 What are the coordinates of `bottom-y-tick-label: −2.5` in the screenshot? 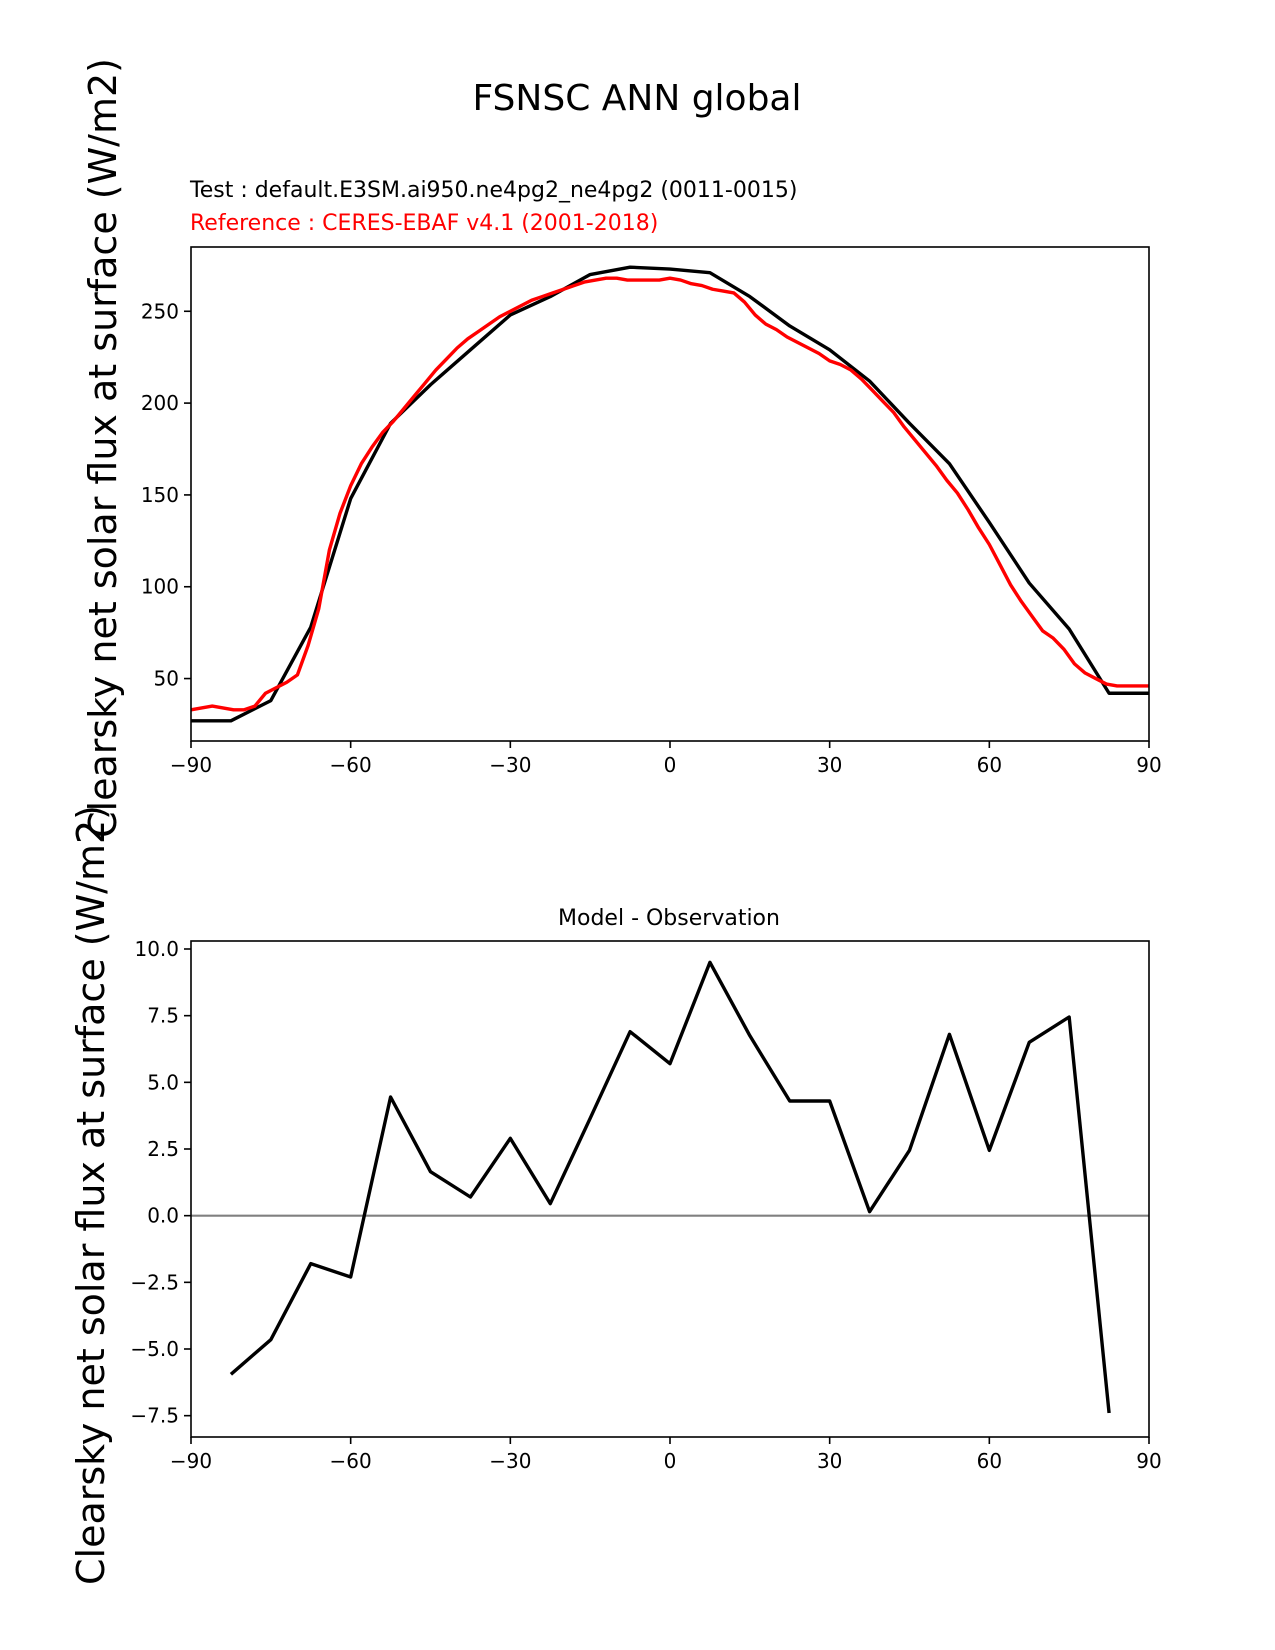 It's located at (154, 1282).